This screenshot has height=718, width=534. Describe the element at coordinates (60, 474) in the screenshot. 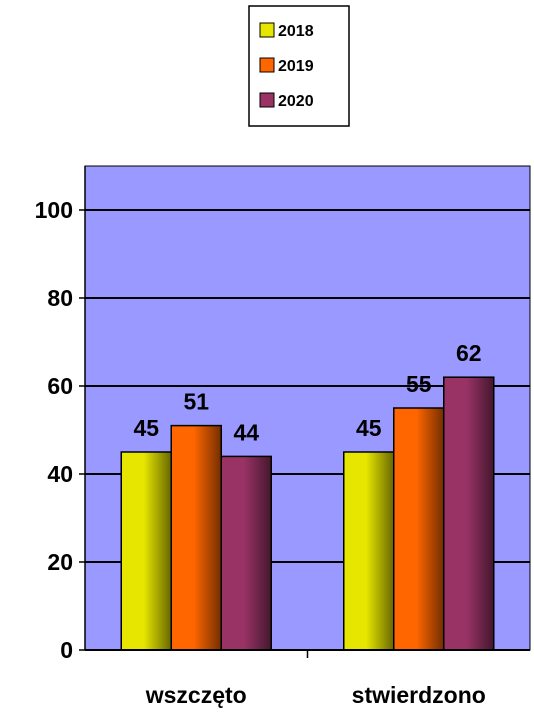

I see `y-tick-label: 40` at that location.